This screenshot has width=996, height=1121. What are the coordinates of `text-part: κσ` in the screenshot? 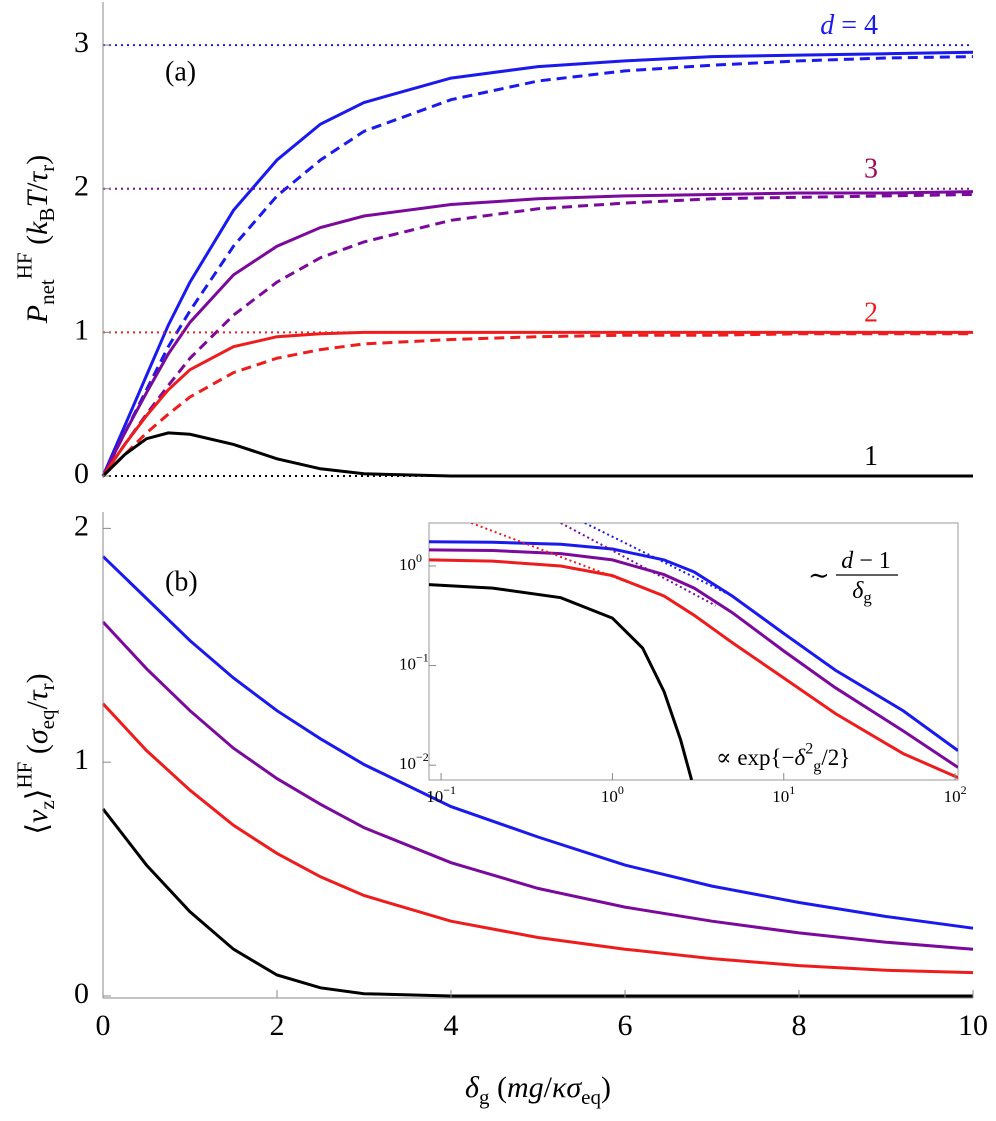 It's located at (567, 1087).